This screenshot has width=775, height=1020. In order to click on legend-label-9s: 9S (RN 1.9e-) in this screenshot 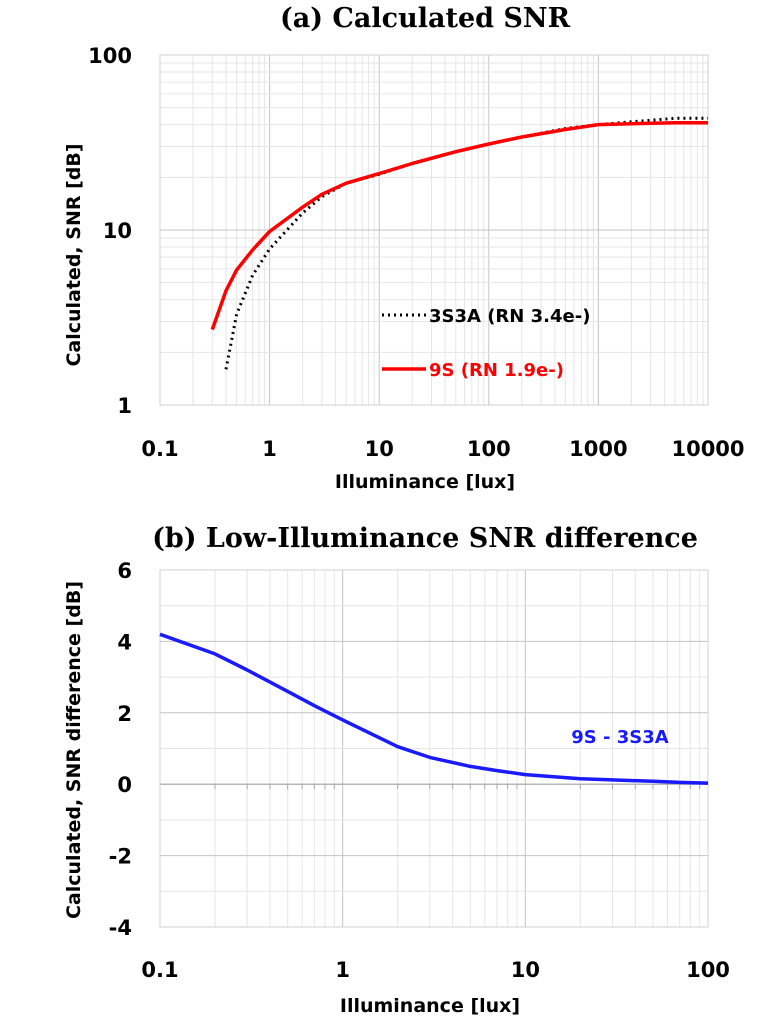, I will do `click(496, 370)`.